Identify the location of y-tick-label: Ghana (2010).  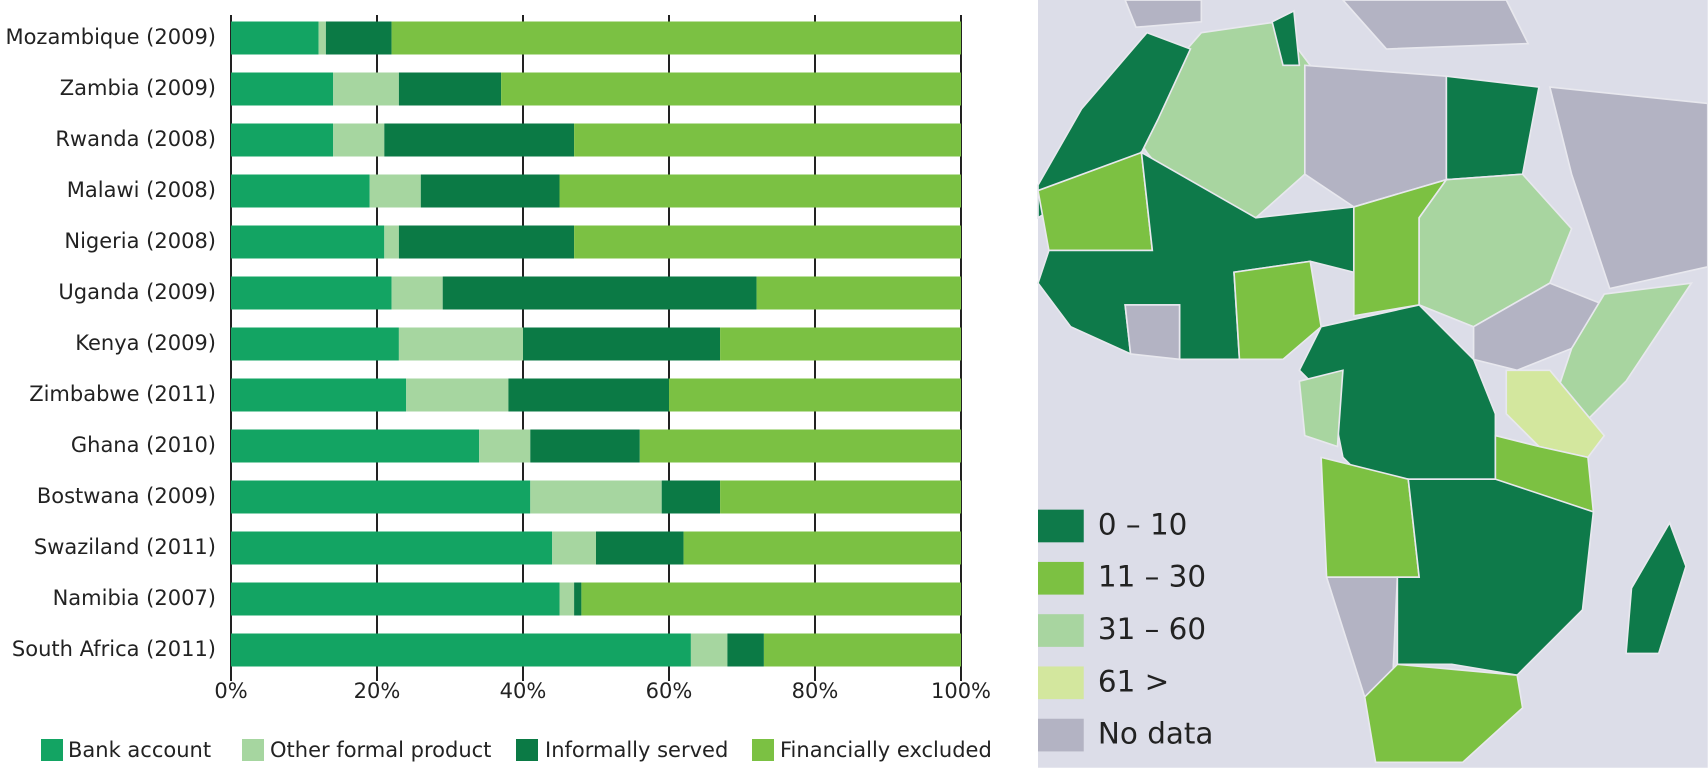
(143, 445).